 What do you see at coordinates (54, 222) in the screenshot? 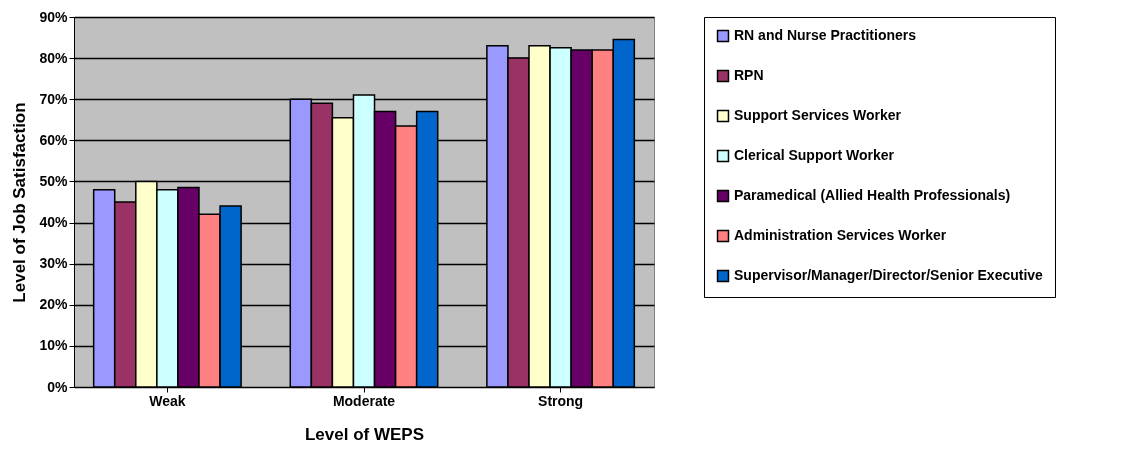
I see `y-tick-label: 40%` at bounding box center [54, 222].